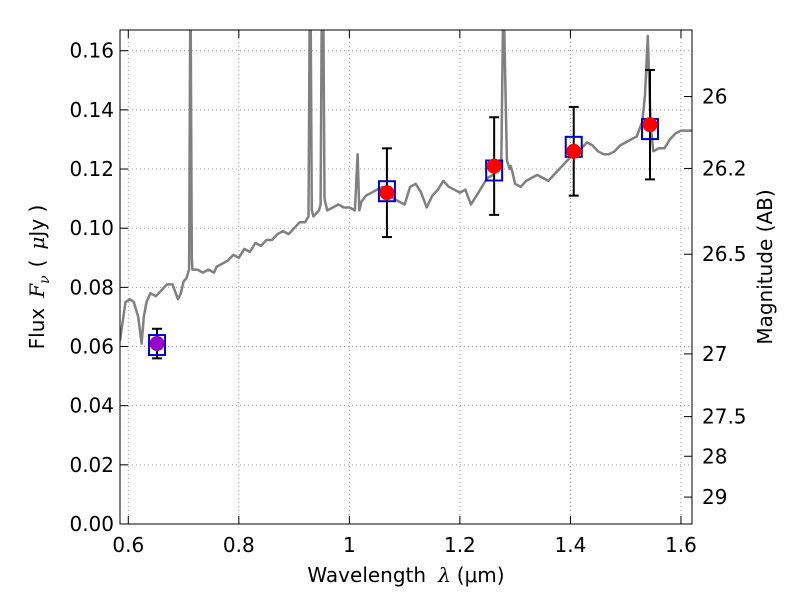  Describe the element at coordinates (37, 222) in the screenshot. I see `y-axis-unit-rest: Jy )` at that location.